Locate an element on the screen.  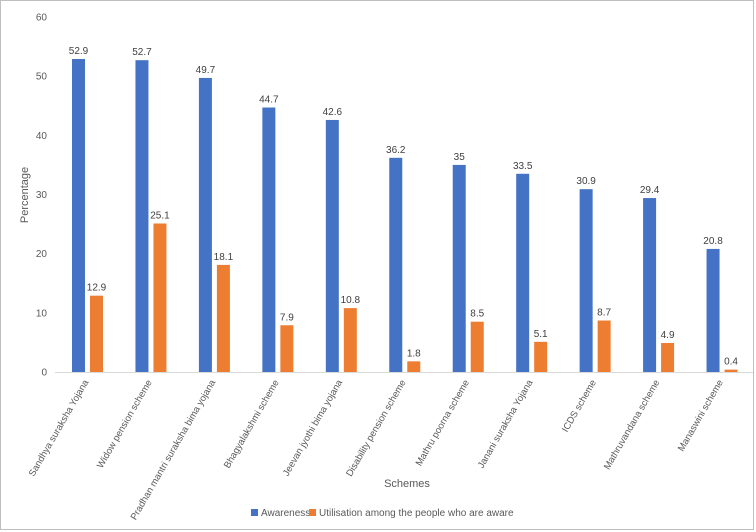
category-label: Jeevan jyothi bima yojana is located at coordinates (313, 427).